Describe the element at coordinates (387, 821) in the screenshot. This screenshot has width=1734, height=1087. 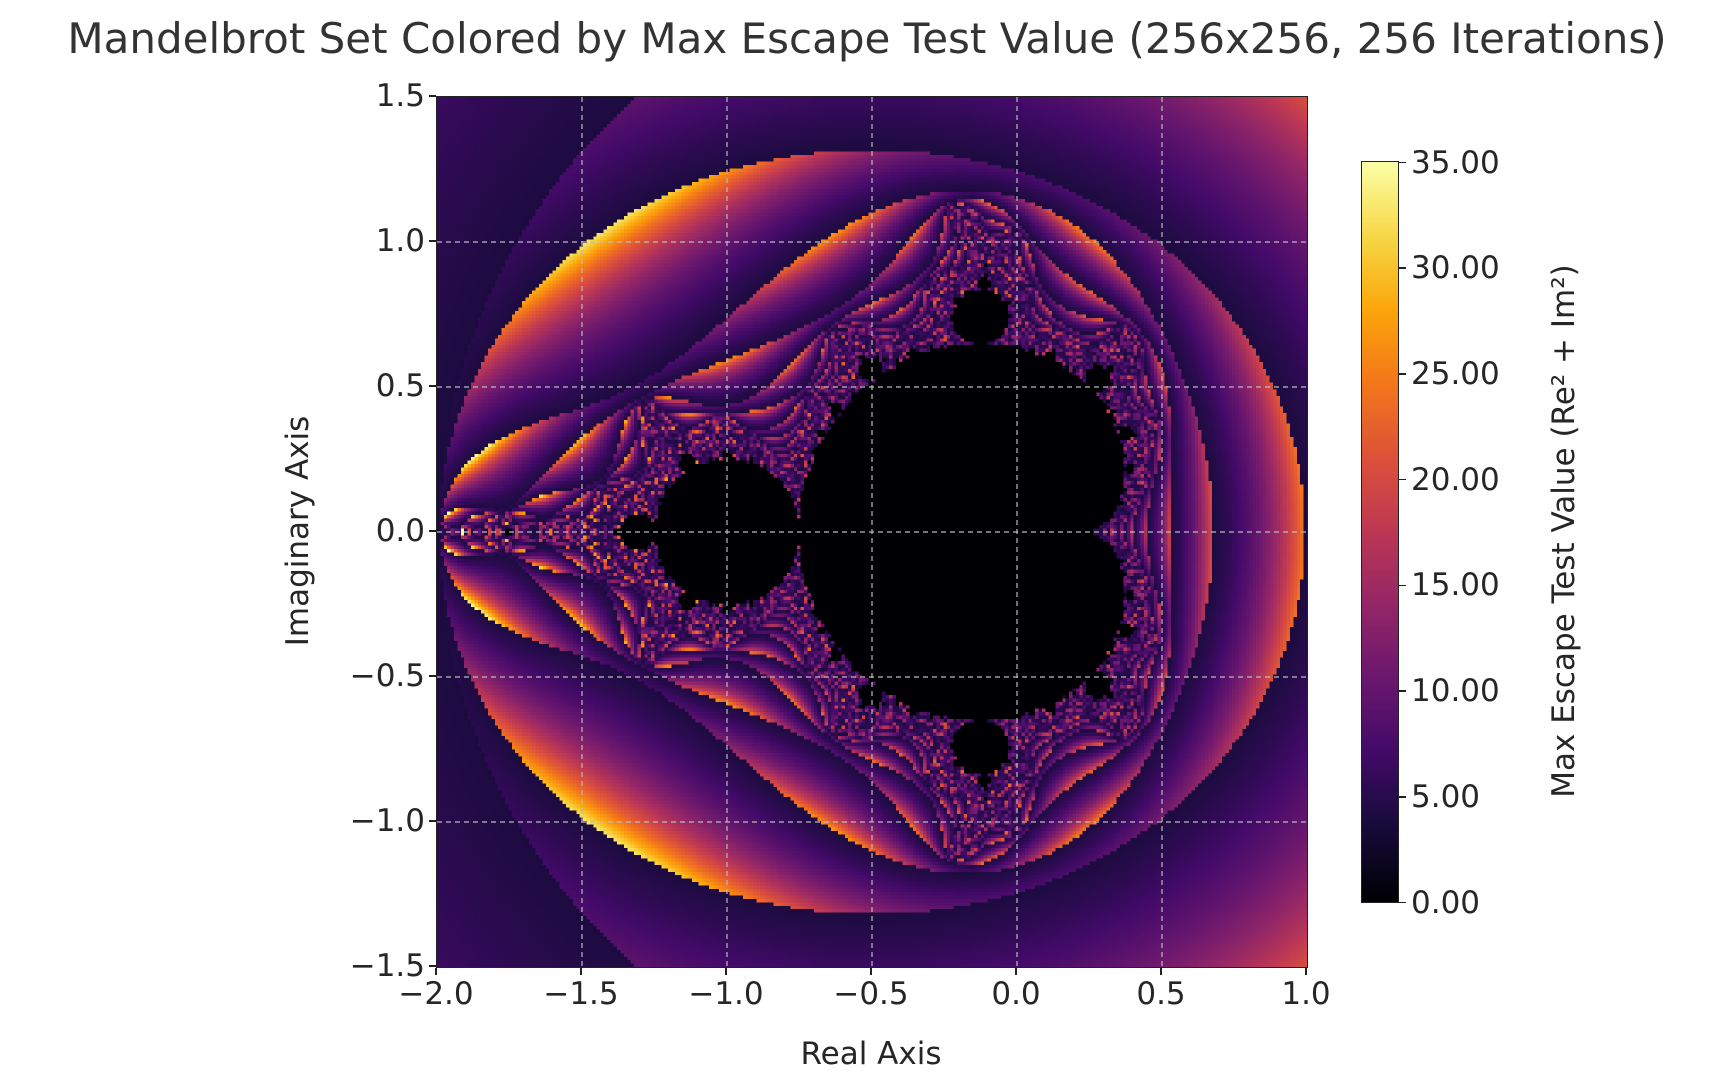
I see `y-tick-label: −1.0` at that location.